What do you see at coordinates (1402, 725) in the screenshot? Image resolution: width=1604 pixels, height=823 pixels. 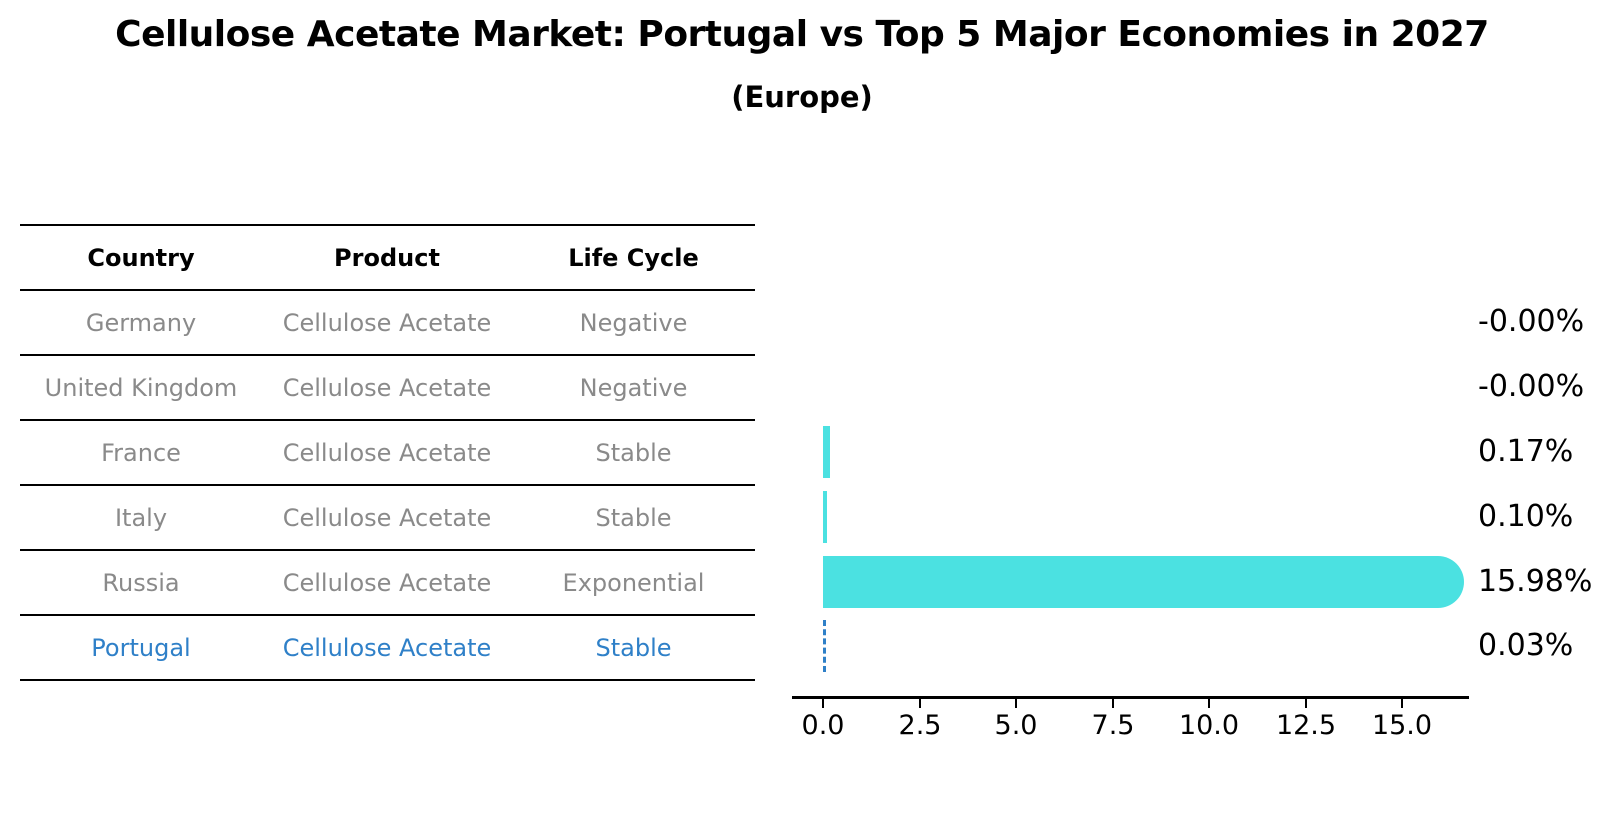 I see `x-tick-label: 15.0` at bounding box center [1402, 725].